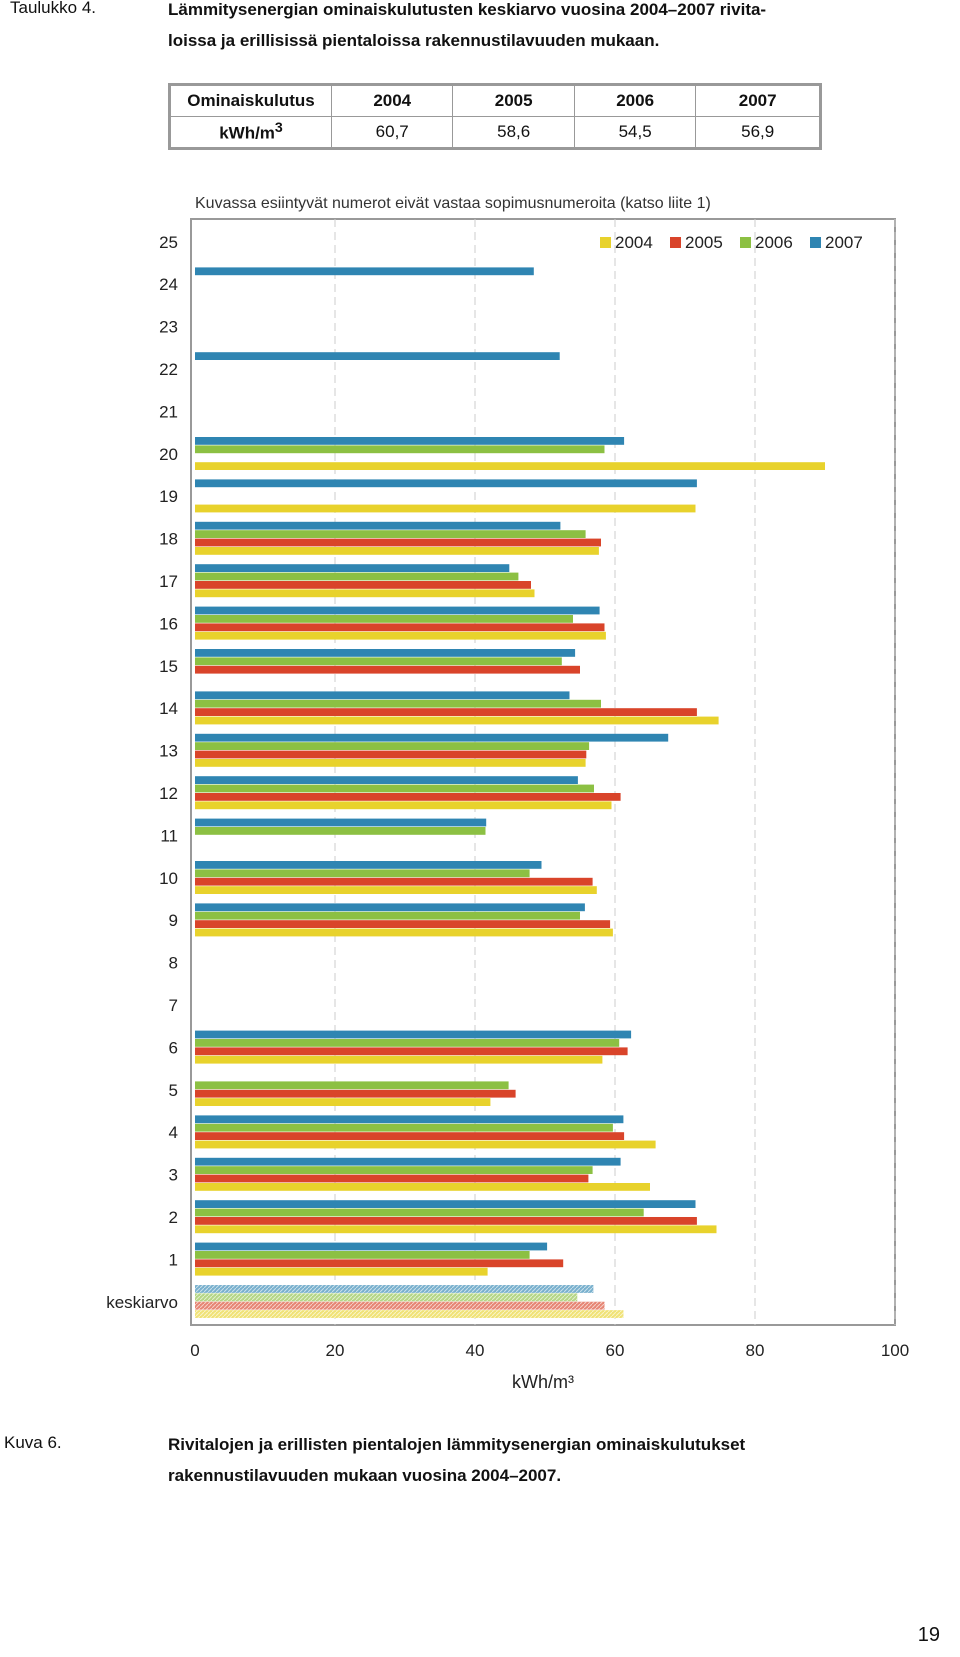 The width and height of the screenshot is (960, 1657). What do you see at coordinates (168, 411) in the screenshot?
I see `y-tick-label: 21` at bounding box center [168, 411].